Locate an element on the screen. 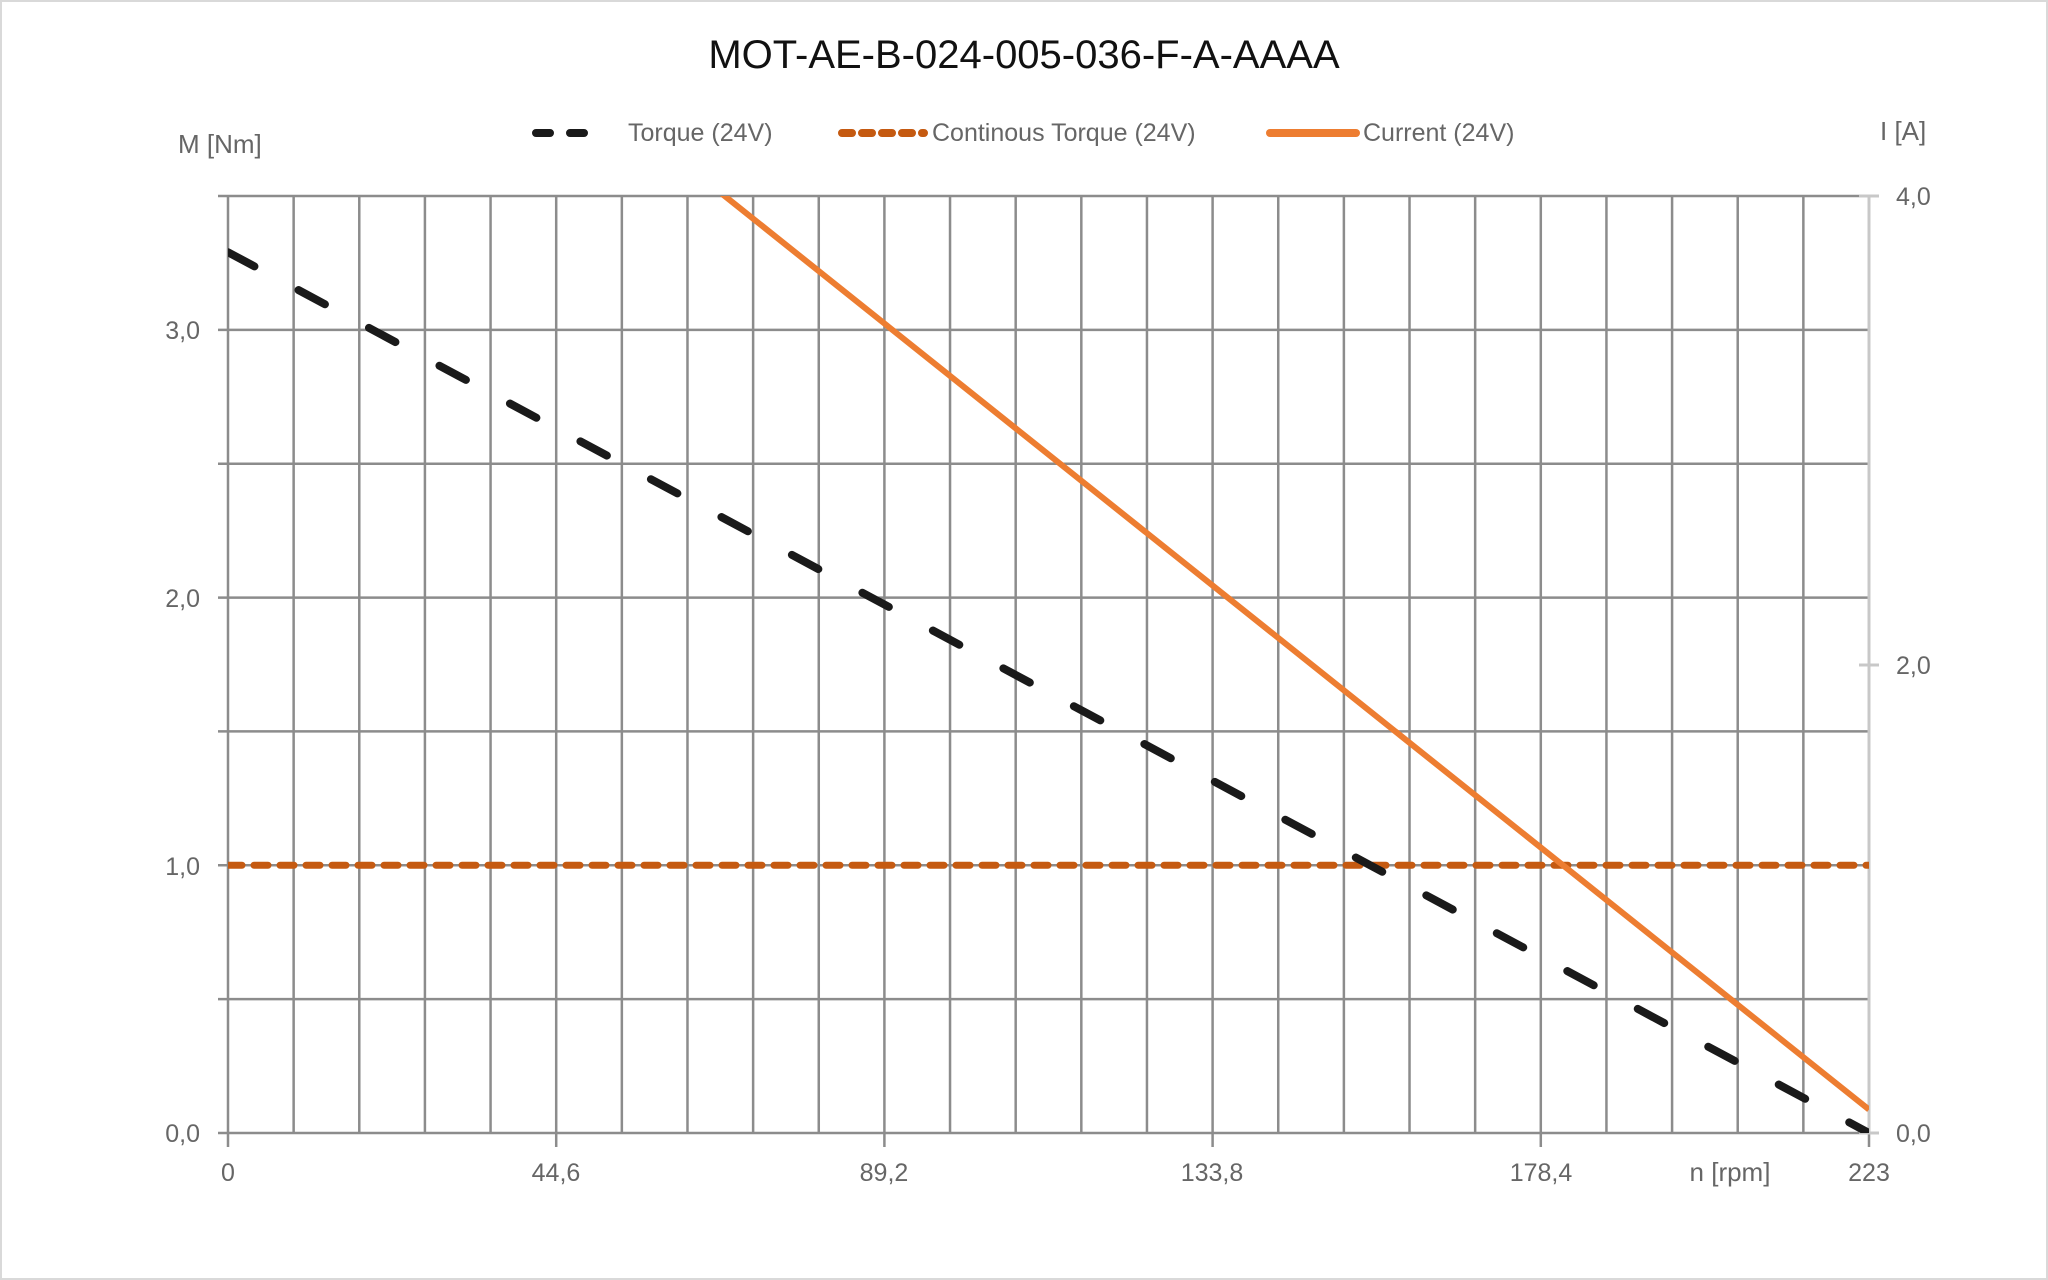  x-axis-label: n [rpm] is located at coordinates (1730, 1172).